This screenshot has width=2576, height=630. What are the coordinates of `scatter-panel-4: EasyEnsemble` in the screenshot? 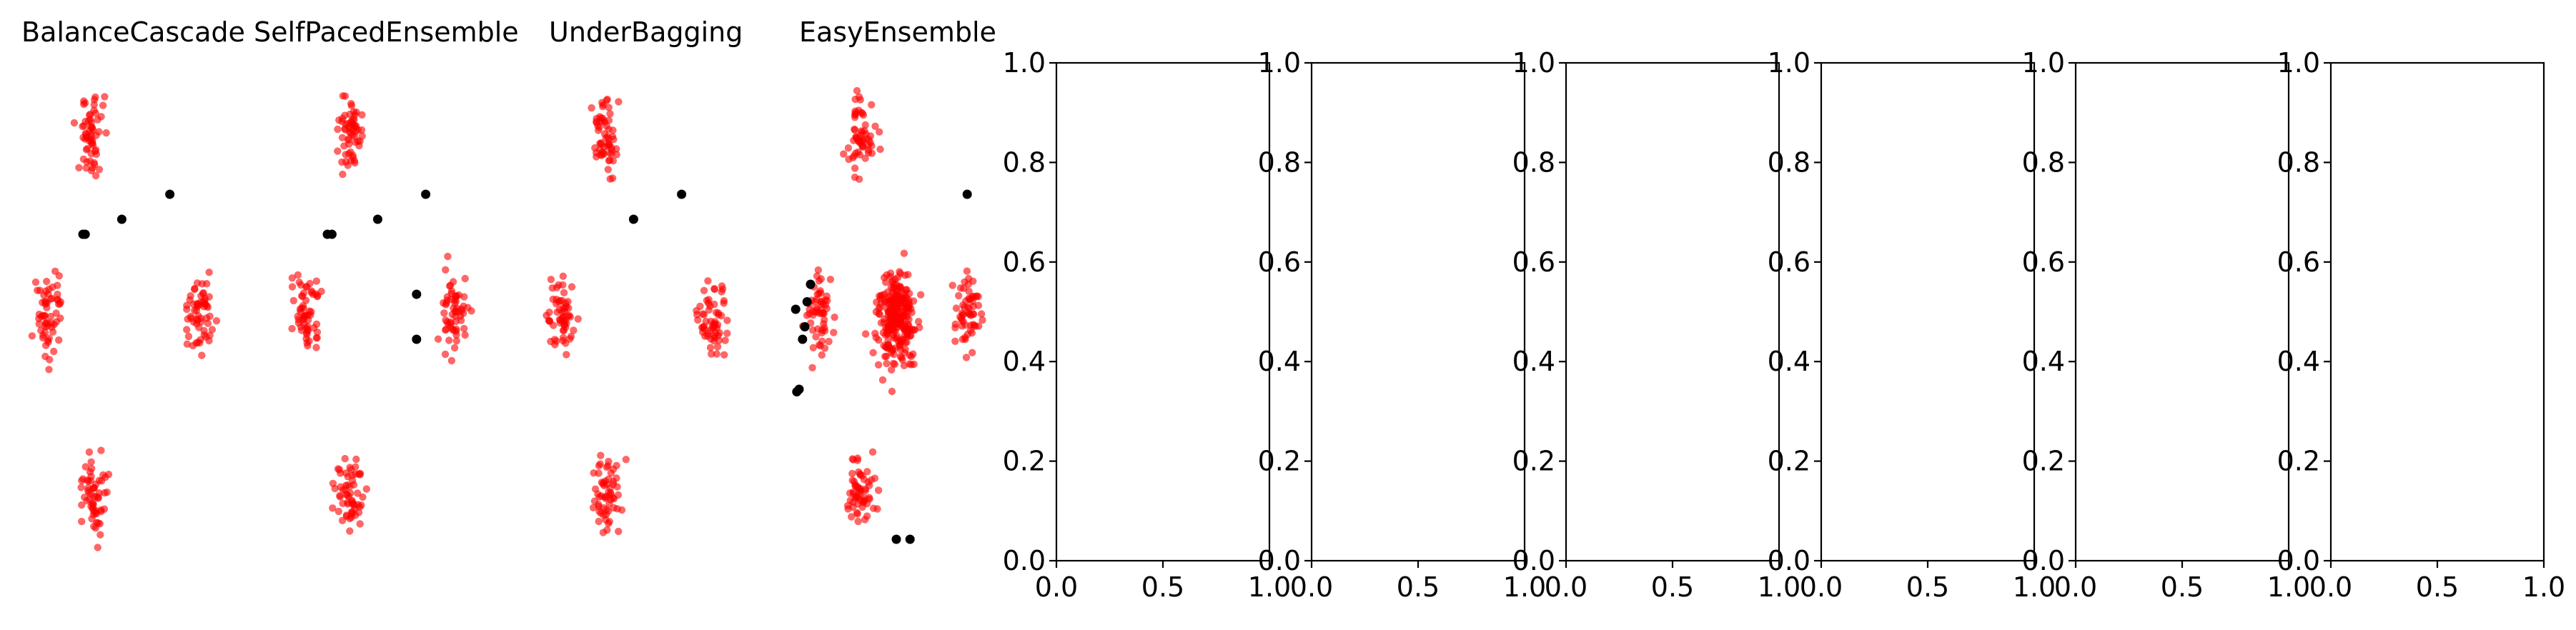 It's located at (894, 280).